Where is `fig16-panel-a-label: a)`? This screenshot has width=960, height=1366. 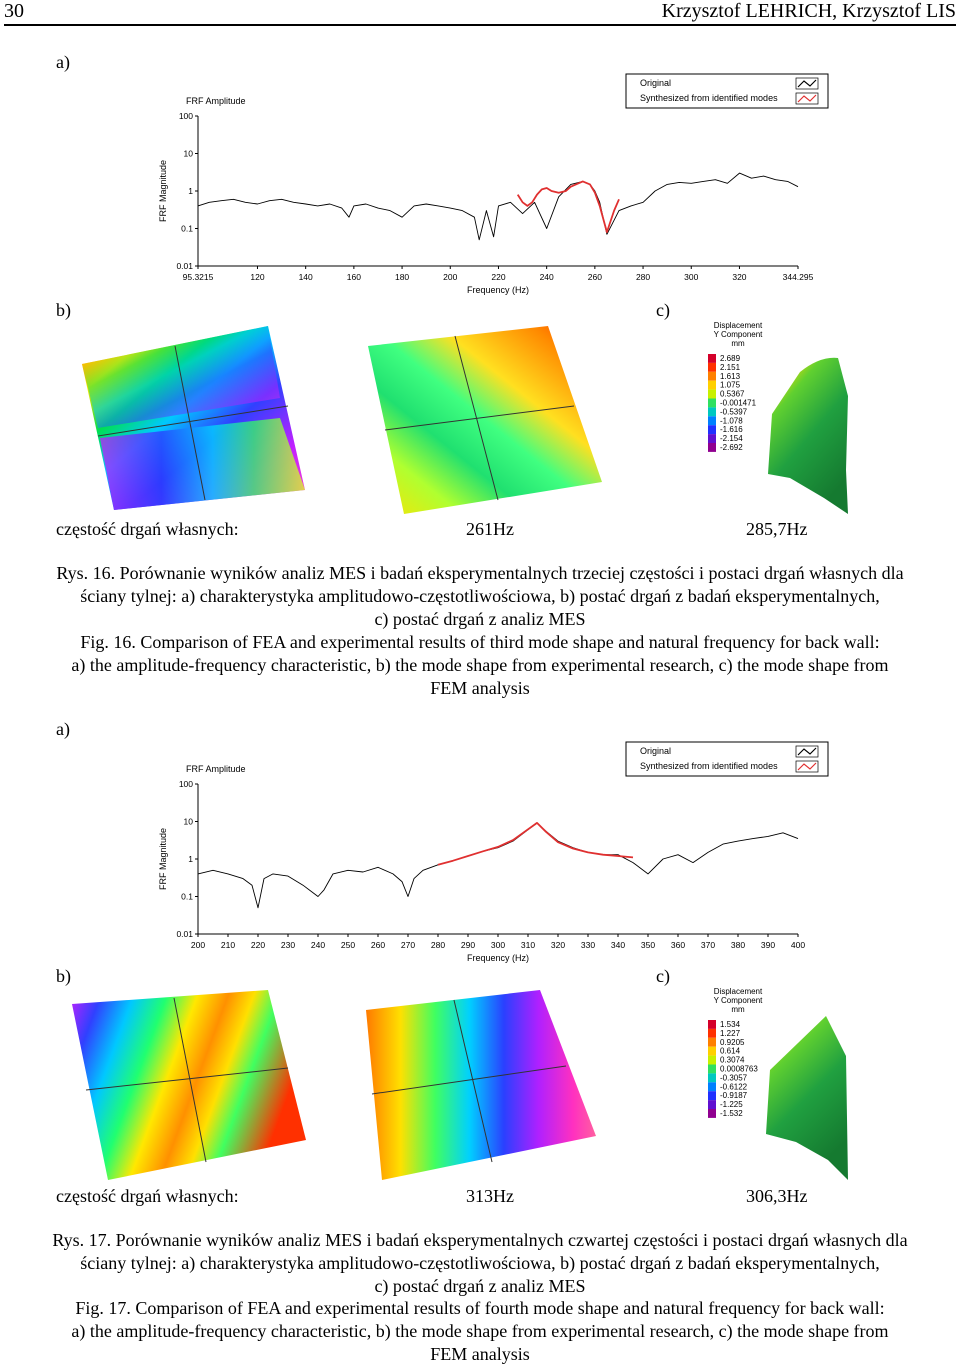 fig16-panel-a-label: a) is located at coordinates (63, 62).